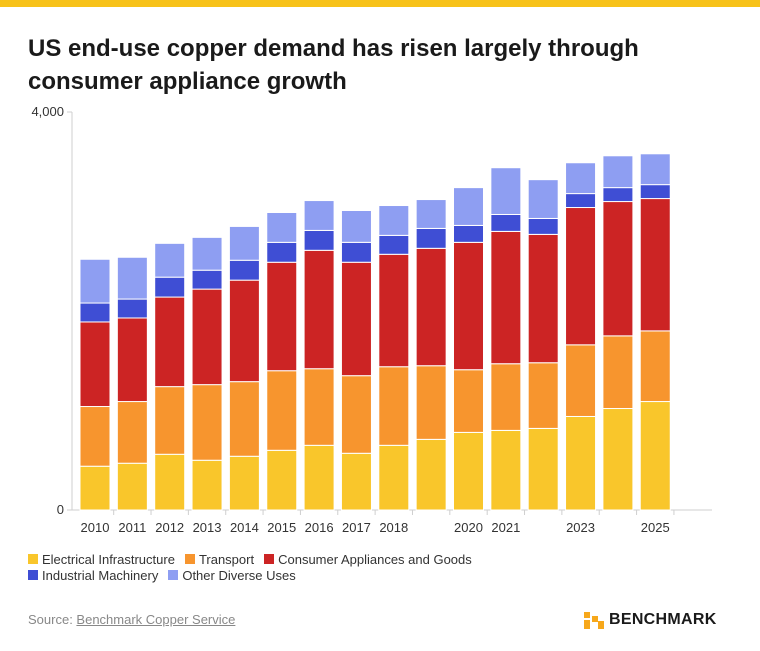  I want to click on legend-item: Industrial Machinery, so click(93, 575).